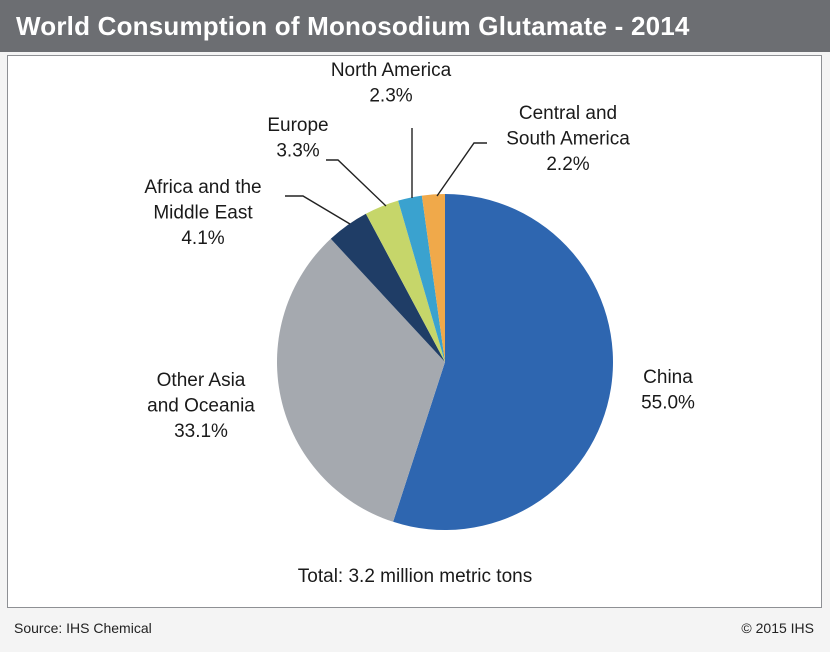  I want to click on slice-value: 55.0%, so click(668, 403).